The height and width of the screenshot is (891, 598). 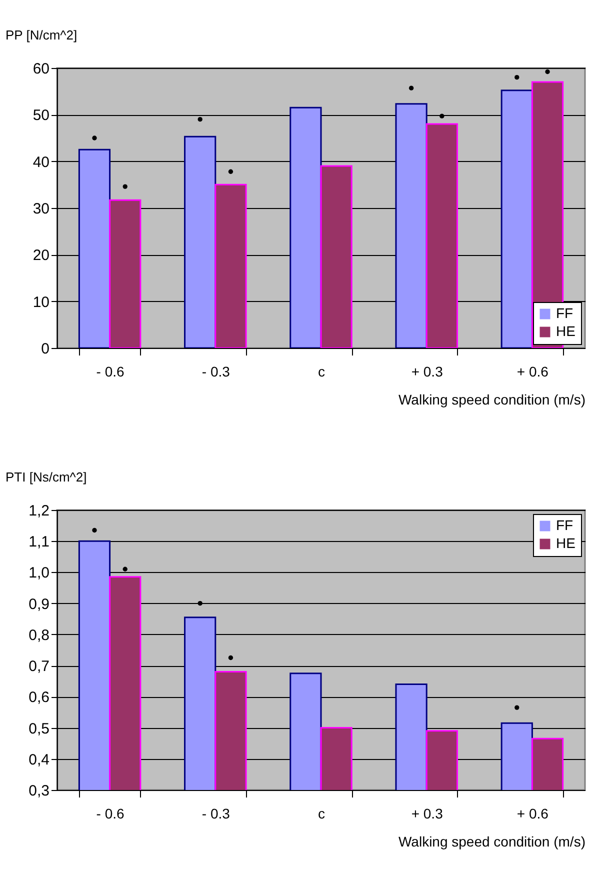 I want to click on y-tick-label: 1,2, so click(x=39, y=511).